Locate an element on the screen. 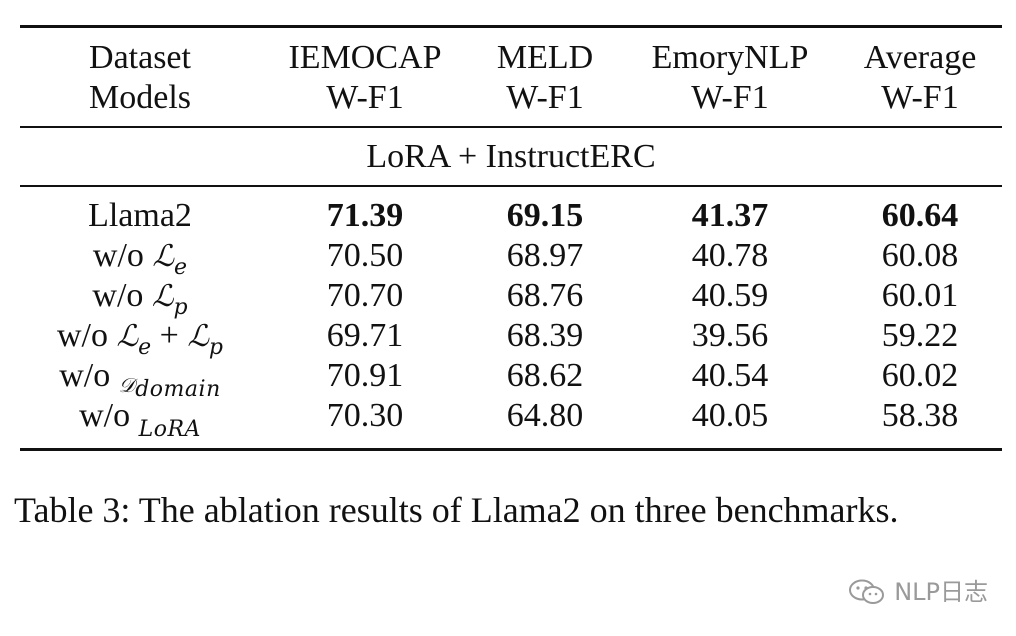 Image resolution: width=1016 pixels, height=636 pixels. math-operator: + is located at coordinates (169, 335).